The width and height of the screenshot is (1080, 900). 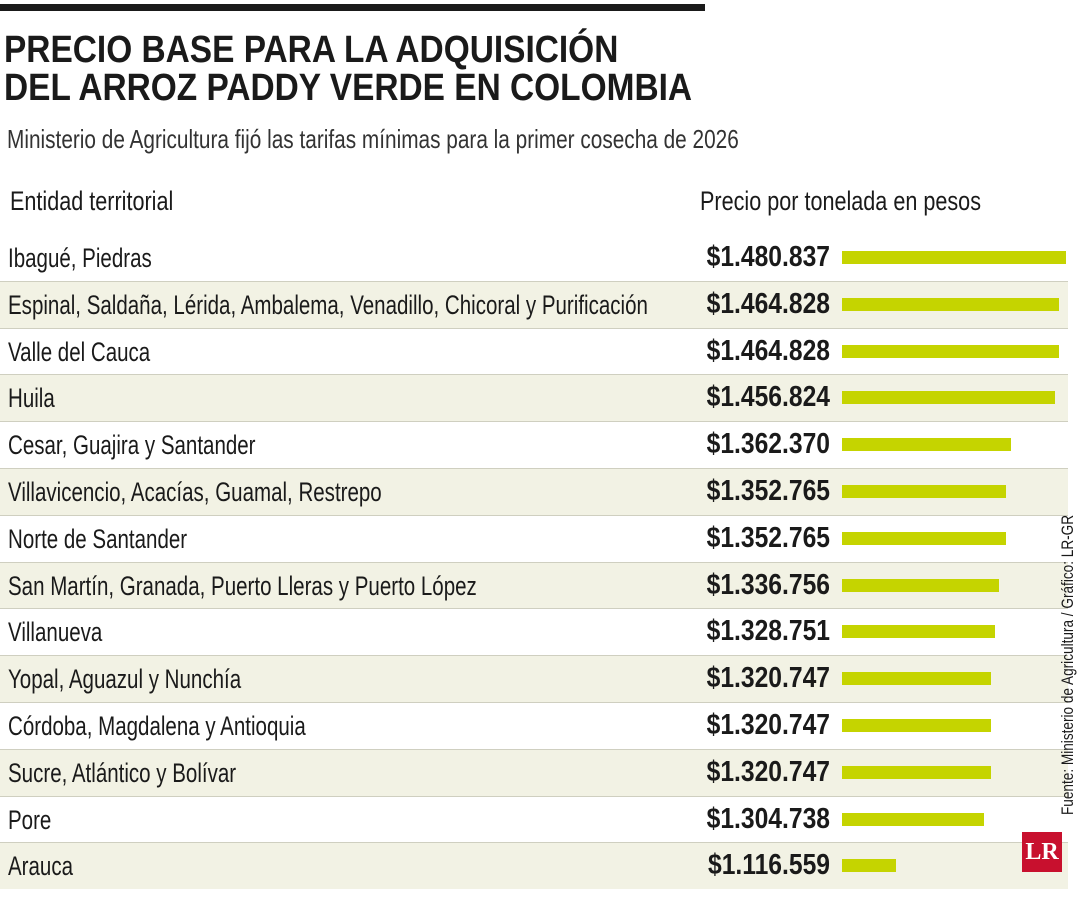 What do you see at coordinates (768, 865) in the screenshot?
I see `value-label: $1.116.559` at bounding box center [768, 865].